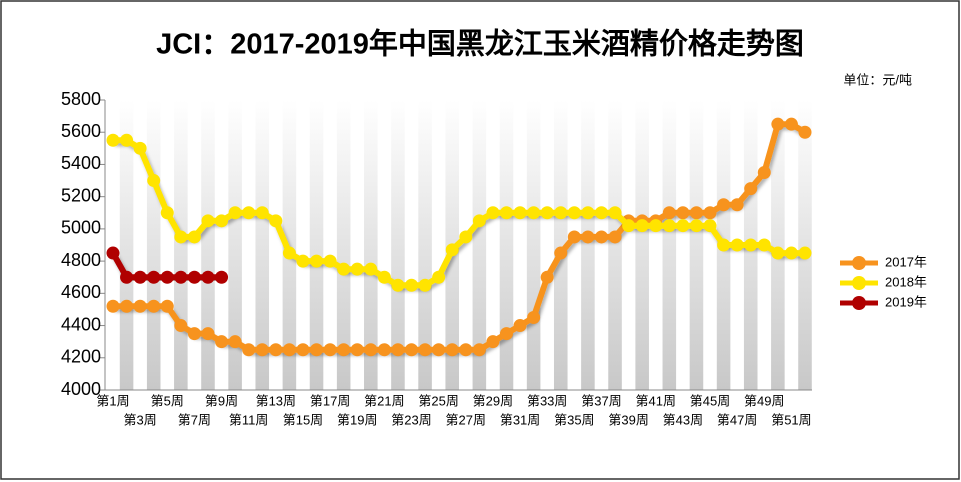 This screenshot has height=482, width=961. I want to click on x-tick-label: 第1周, so click(112, 400).